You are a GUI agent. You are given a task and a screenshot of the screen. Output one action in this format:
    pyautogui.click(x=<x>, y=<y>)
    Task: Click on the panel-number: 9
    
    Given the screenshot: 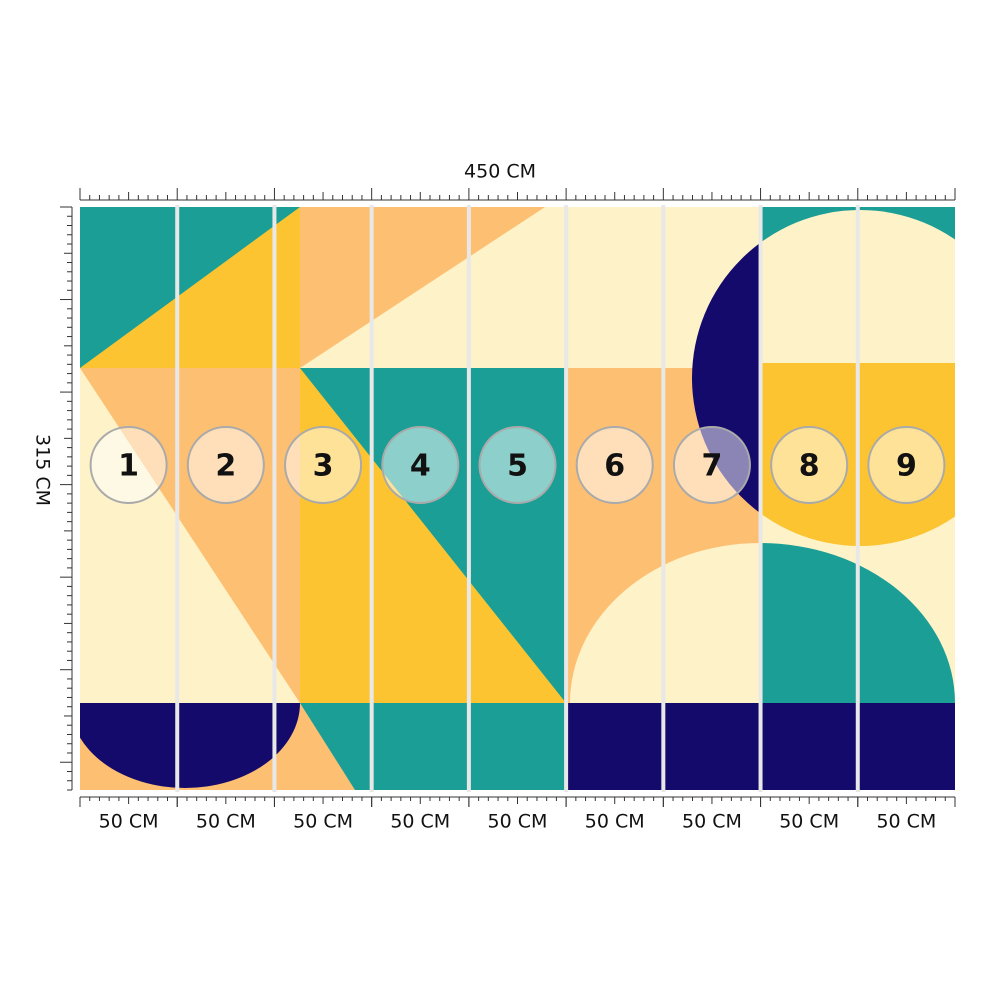 What is the action you would take?
    pyautogui.click(x=906, y=466)
    